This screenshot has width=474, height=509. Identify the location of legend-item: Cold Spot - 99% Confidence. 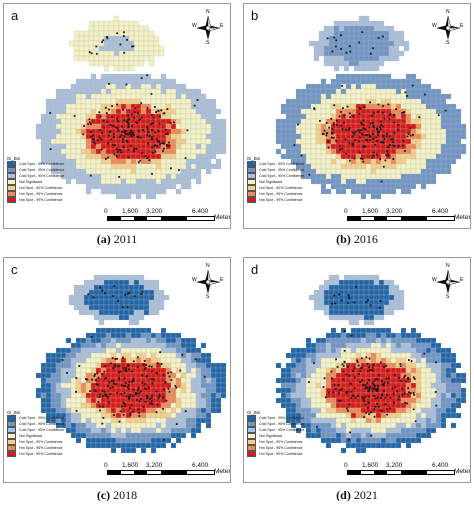
(285, 164).